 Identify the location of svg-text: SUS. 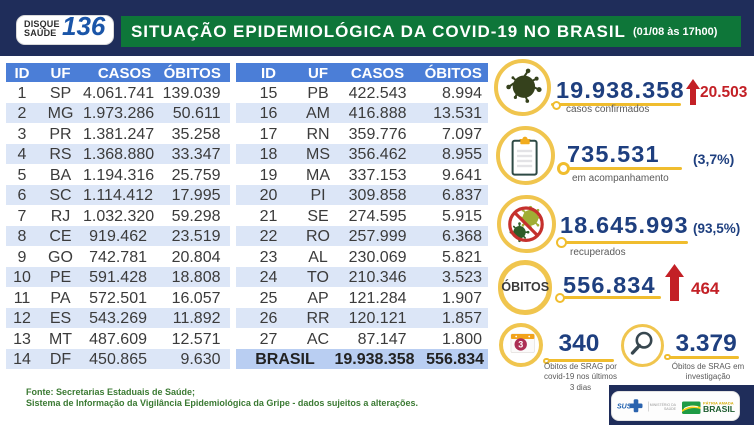
(624, 406).